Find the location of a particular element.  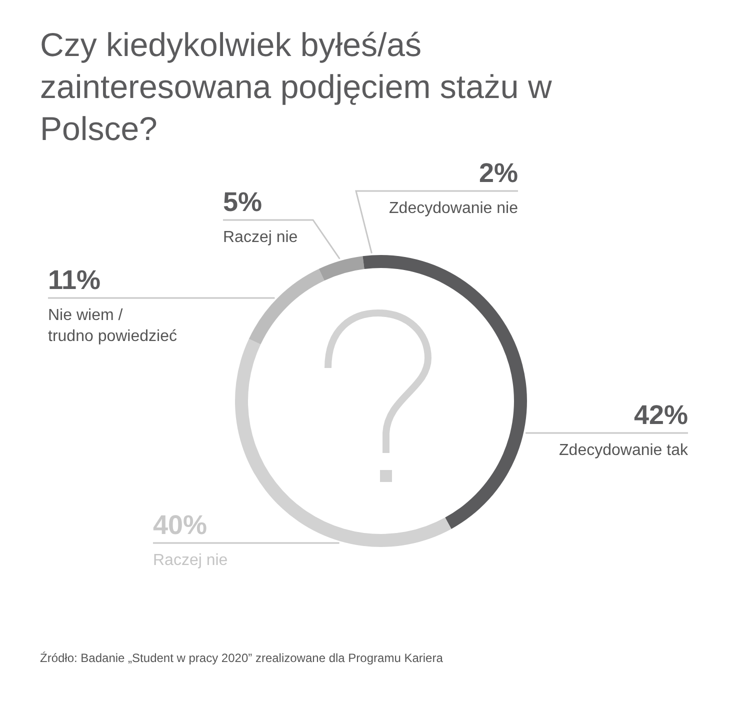

data-label: 5% is located at coordinates (242, 202).